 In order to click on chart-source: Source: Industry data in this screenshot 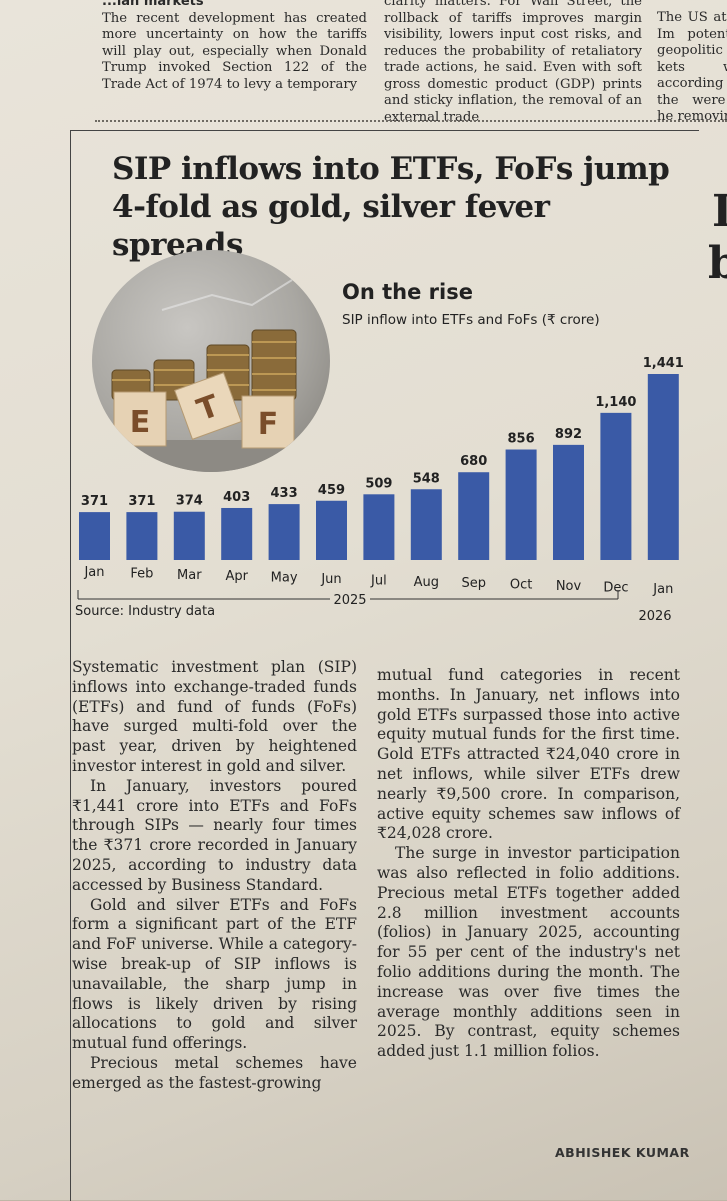, I will do `click(145, 611)`.